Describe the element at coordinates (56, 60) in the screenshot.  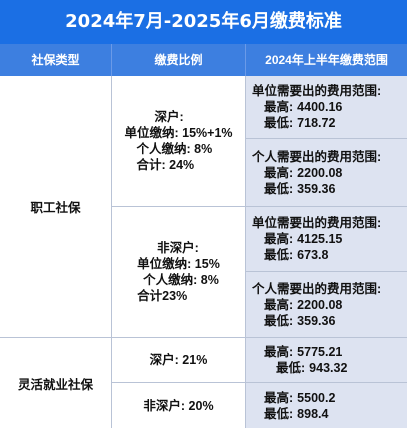
I see `header-social-type: 社保类型` at that location.